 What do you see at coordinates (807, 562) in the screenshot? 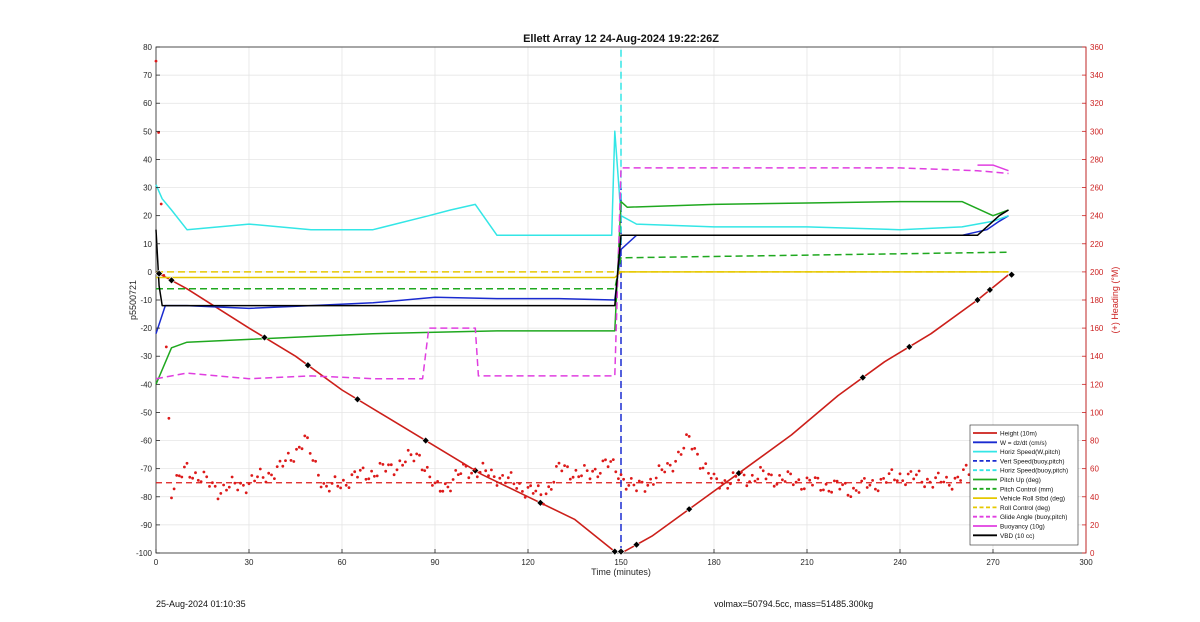
I see `x-tick-label: 210` at bounding box center [807, 562].